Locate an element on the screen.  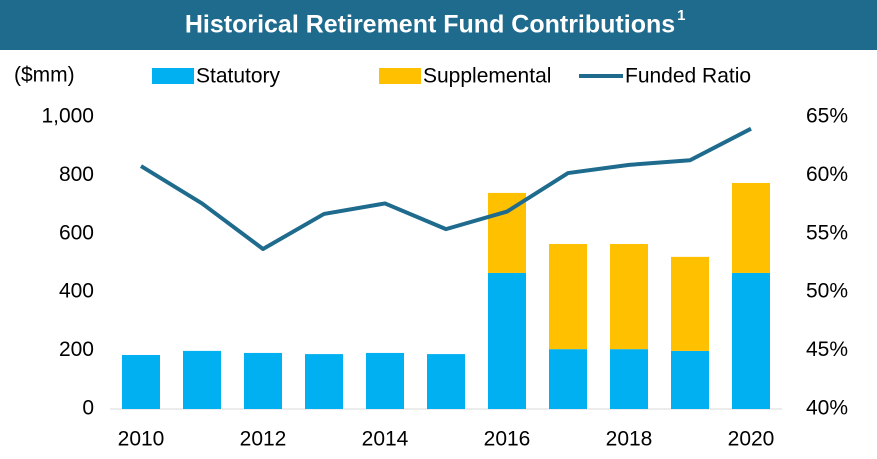
y2-tick-label: 60% is located at coordinates (827, 174).